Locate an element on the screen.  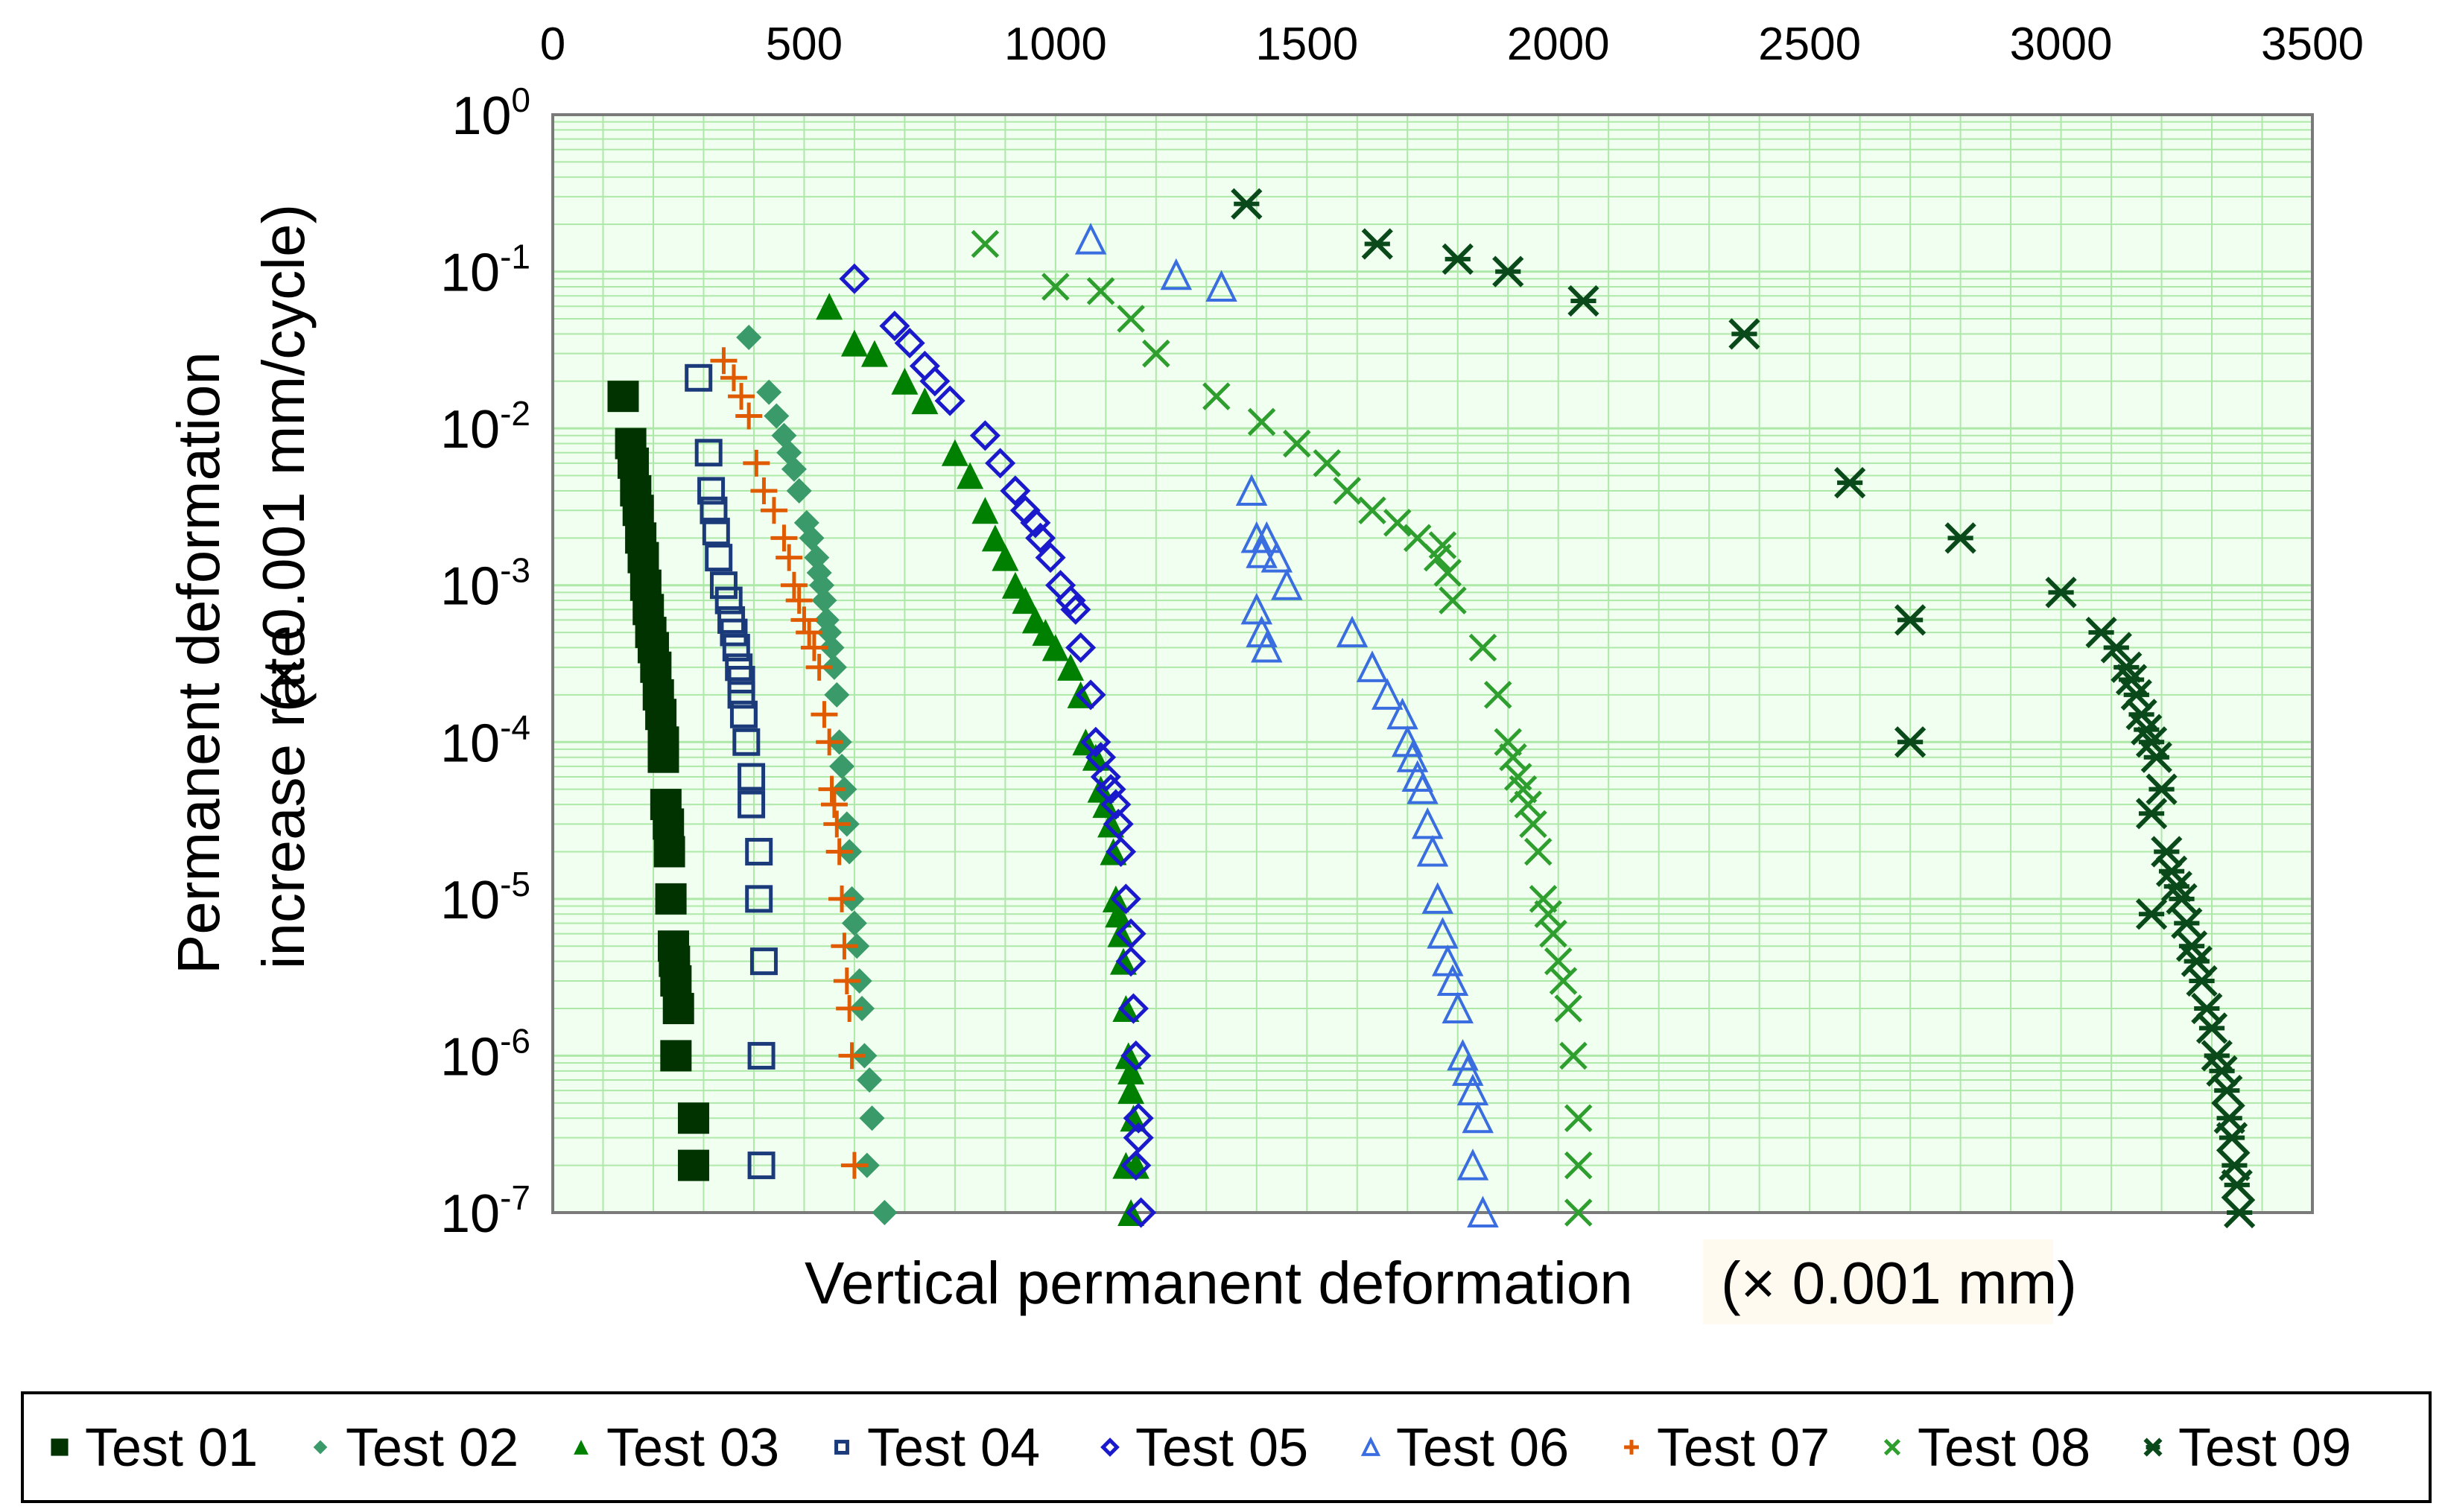
x-tick-label: 1000 is located at coordinates (1055, 44).